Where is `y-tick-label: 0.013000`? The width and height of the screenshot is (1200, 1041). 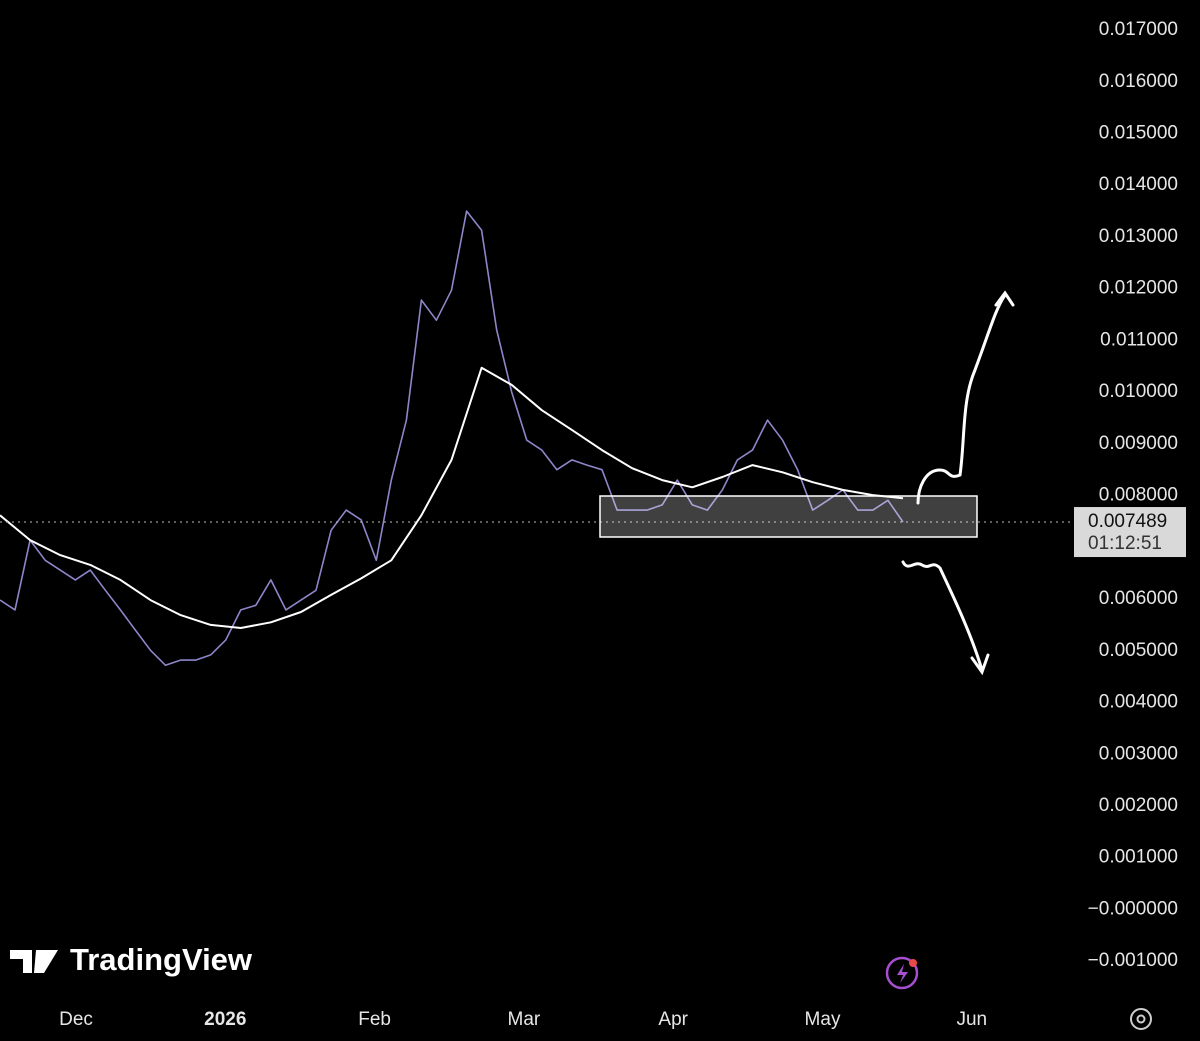 y-tick-label: 0.013000 is located at coordinates (1138, 236).